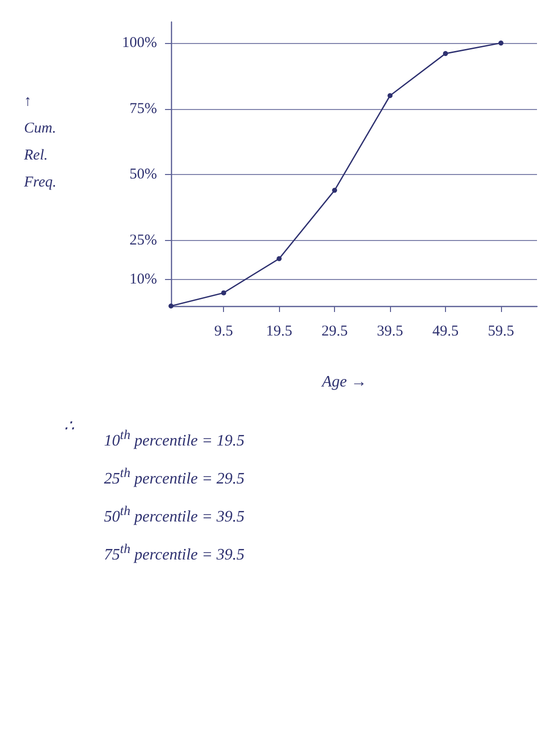  What do you see at coordinates (390, 332) in the screenshot?
I see `x-tick-label: 39.5` at bounding box center [390, 332].